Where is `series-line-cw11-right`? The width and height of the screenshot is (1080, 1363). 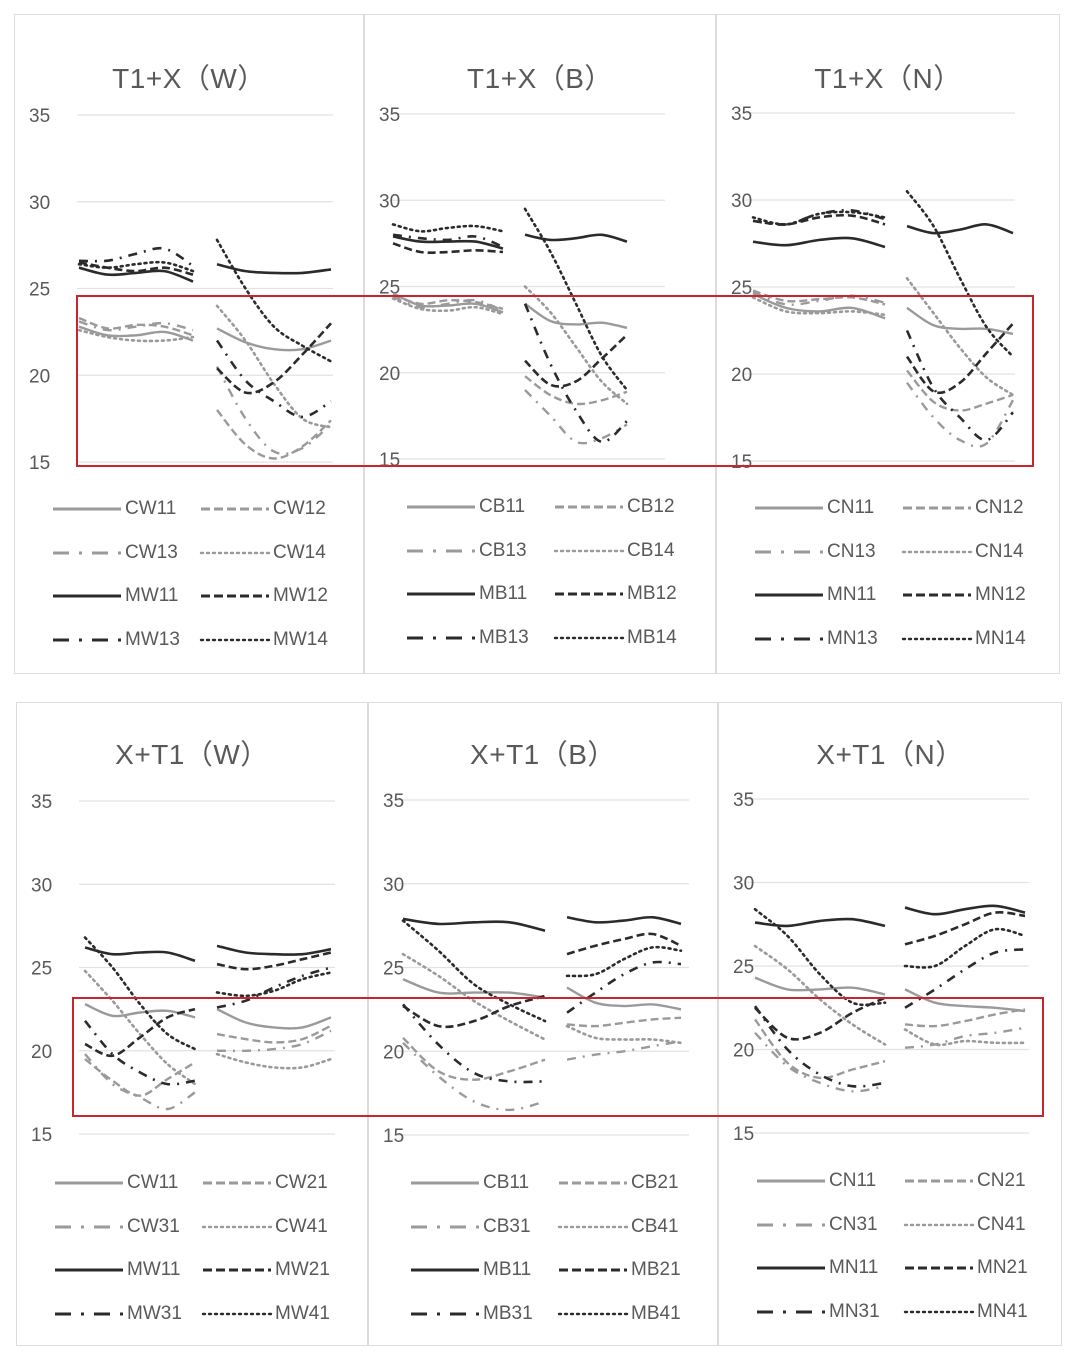 series-line-cw11-right is located at coordinates (274, 339).